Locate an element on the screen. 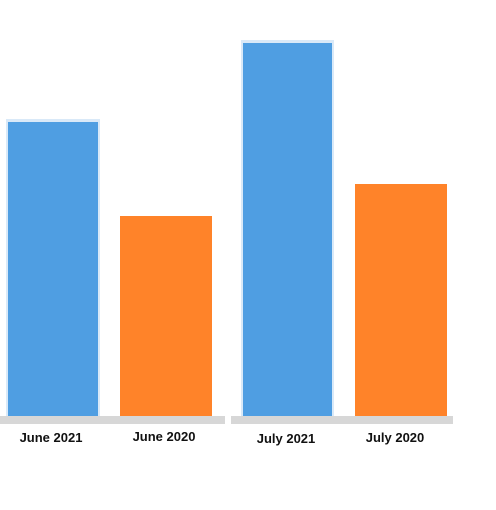  x-tick-label: July 2021 is located at coordinates (286, 438).